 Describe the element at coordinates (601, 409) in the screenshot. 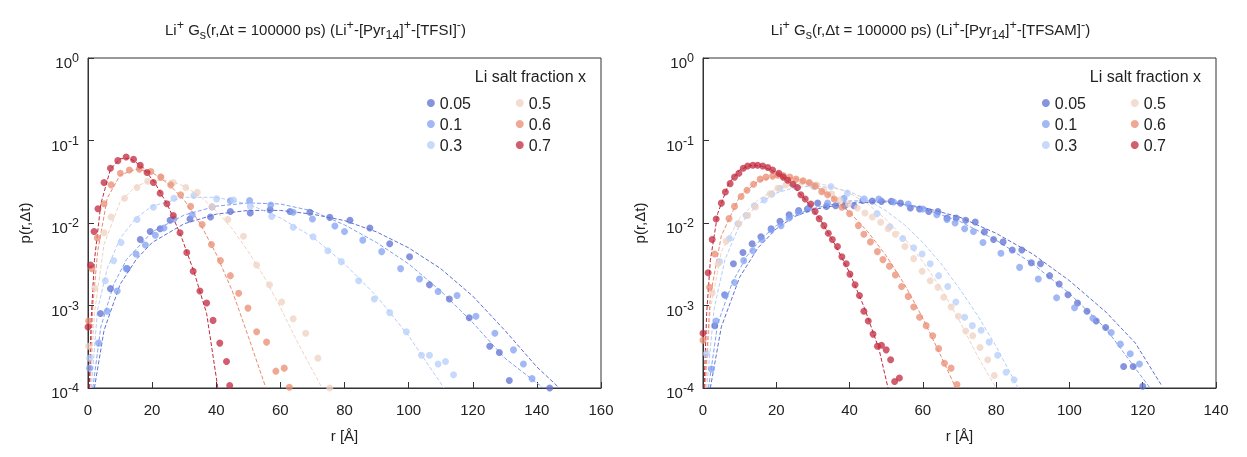

I see `x-tick-label: 160` at that location.